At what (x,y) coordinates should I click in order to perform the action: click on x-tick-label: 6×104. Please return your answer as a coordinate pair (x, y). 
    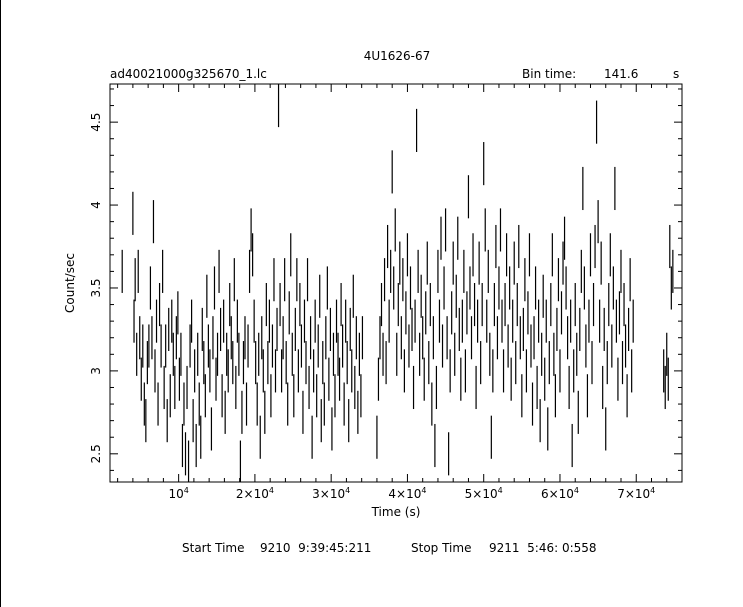
    Looking at the image, I should click on (560, 493).